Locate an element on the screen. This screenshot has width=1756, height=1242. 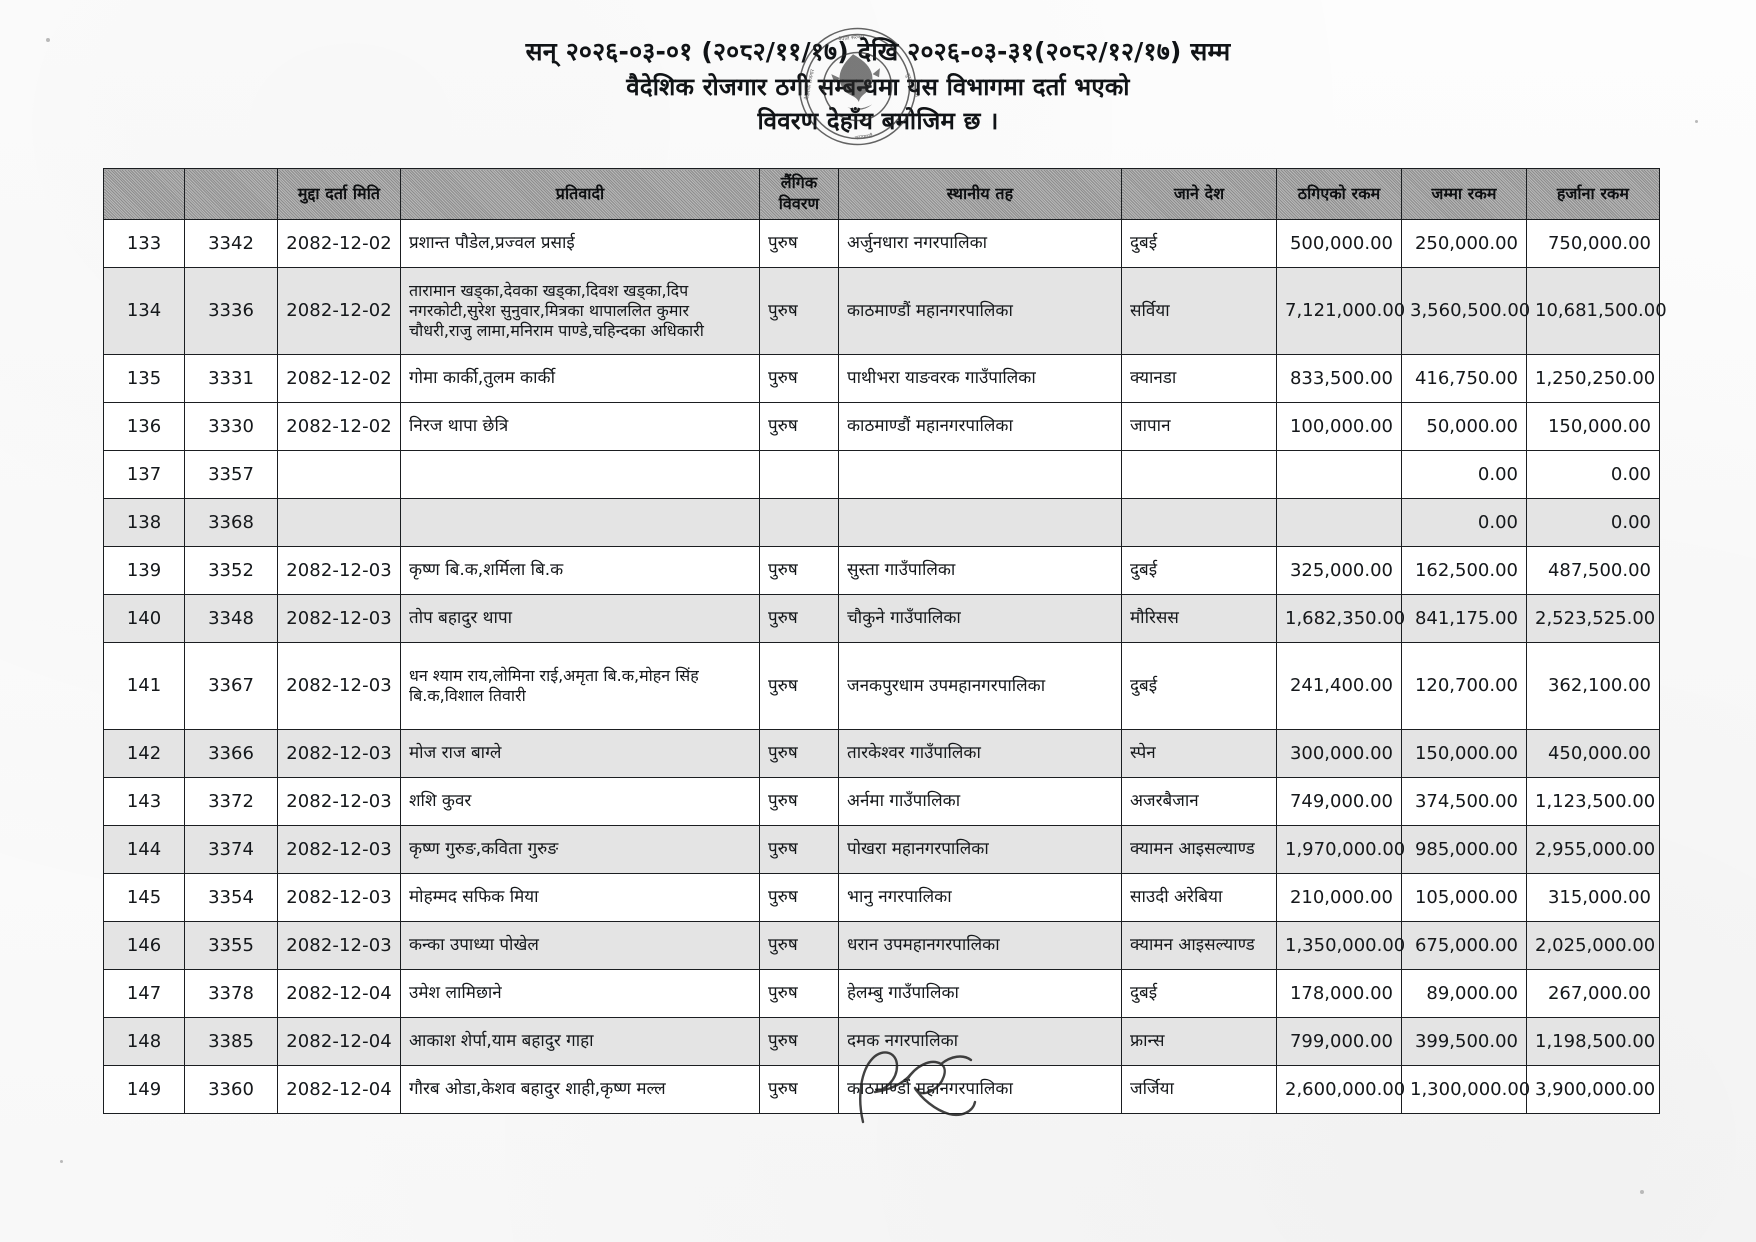
cell-amount-penalty: 2,523,525.00 is located at coordinates (1593, 618).